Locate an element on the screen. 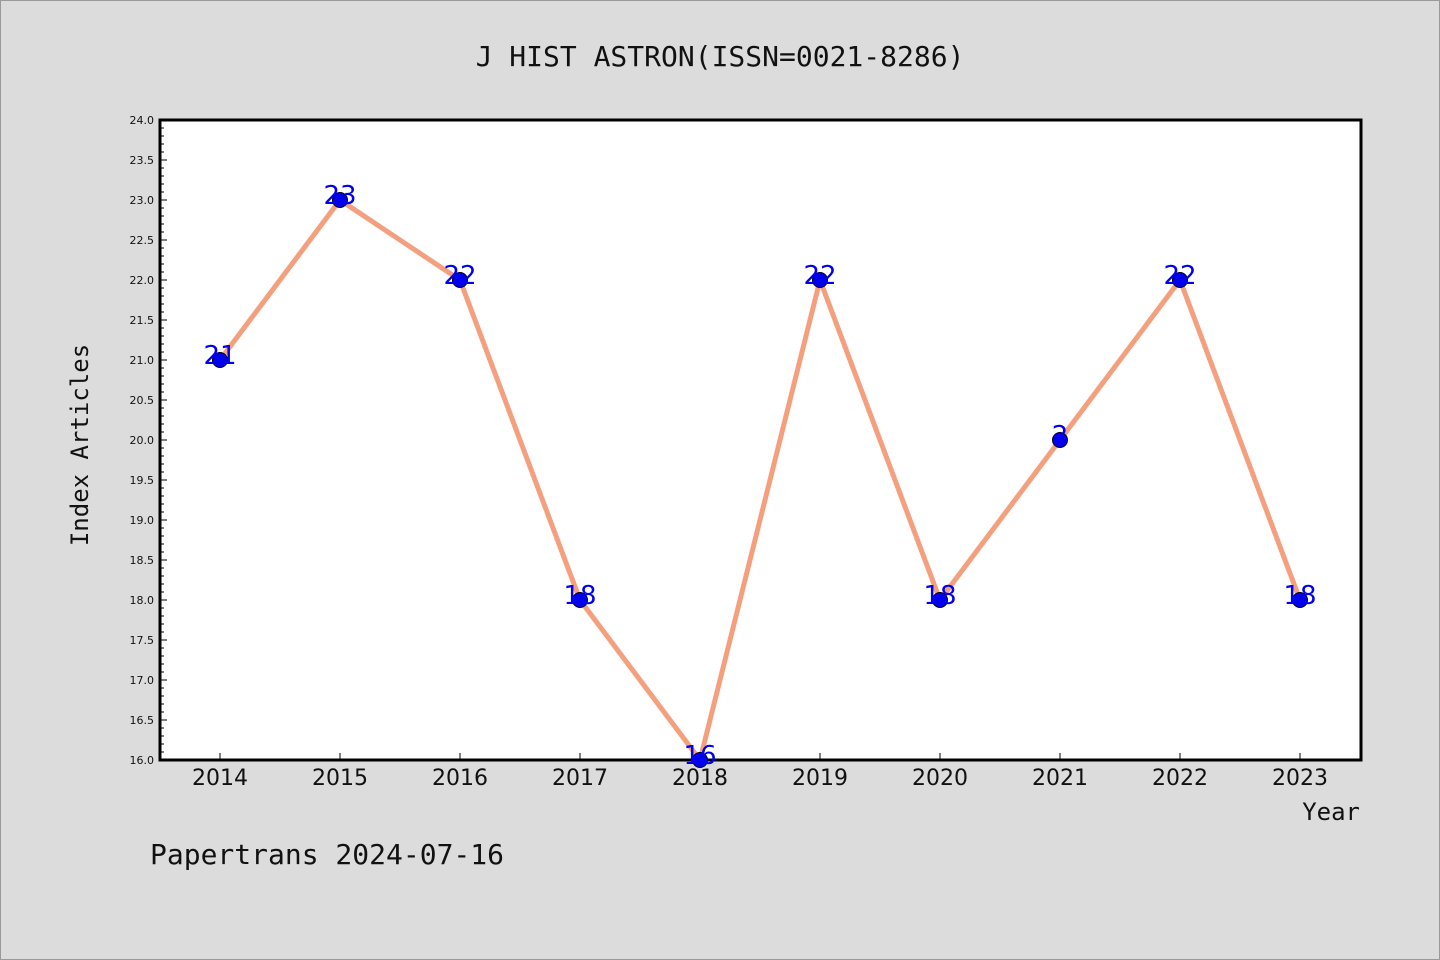  chart-title: J HIST ASTRON(ISSN=0021-8286) is located at coordinates (720, 56).